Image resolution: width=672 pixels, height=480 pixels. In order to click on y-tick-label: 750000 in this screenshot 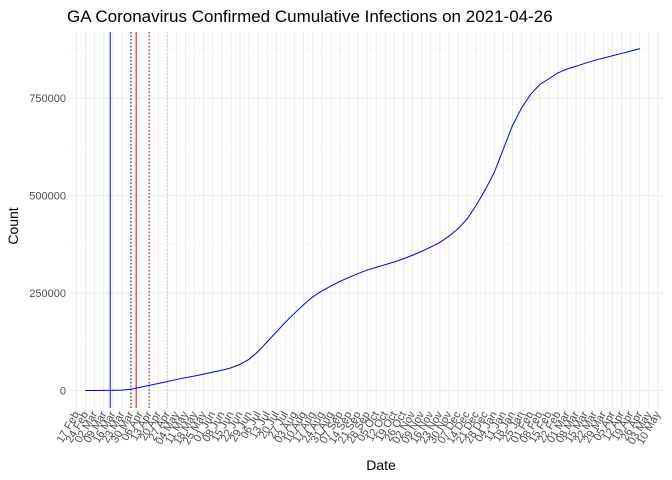, I will do `click(47, 99)`.